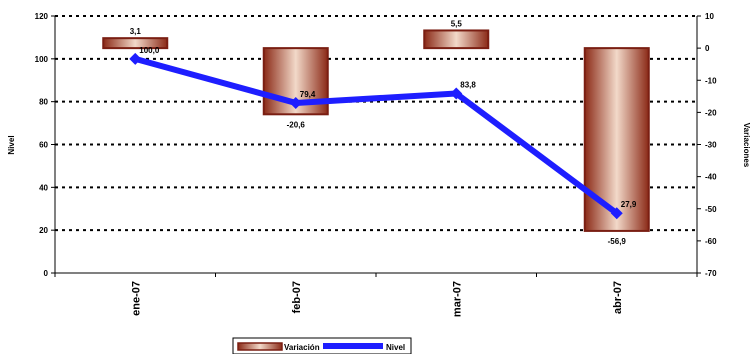 The height and width of the screenshot is (354, 752). What do you see at coordinates (457, 299) in the screenshot?
I see `x-tick-label: mar-07` at bounding box center [457, 299].